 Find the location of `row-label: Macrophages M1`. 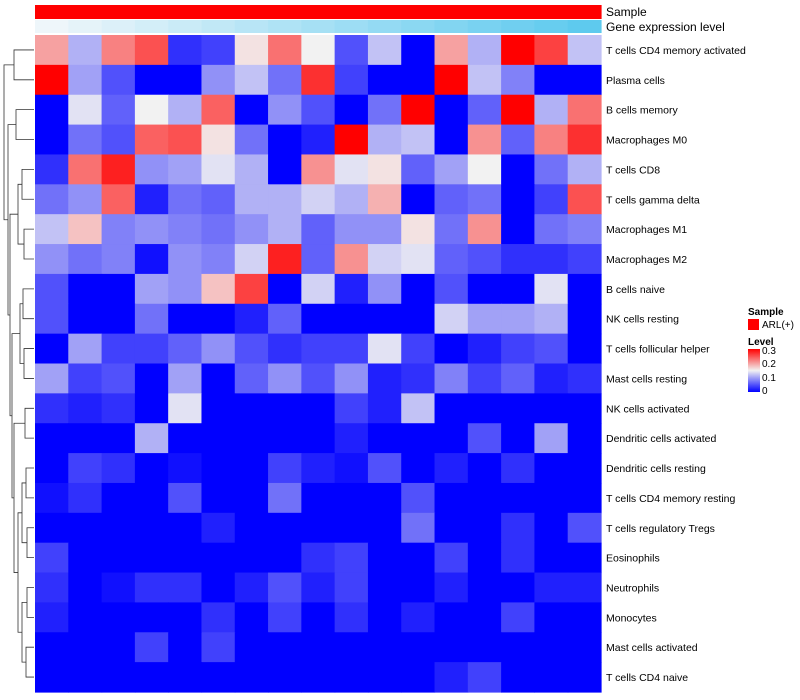

row-label: Macrophages M1 is located at coordinates (646, 230).